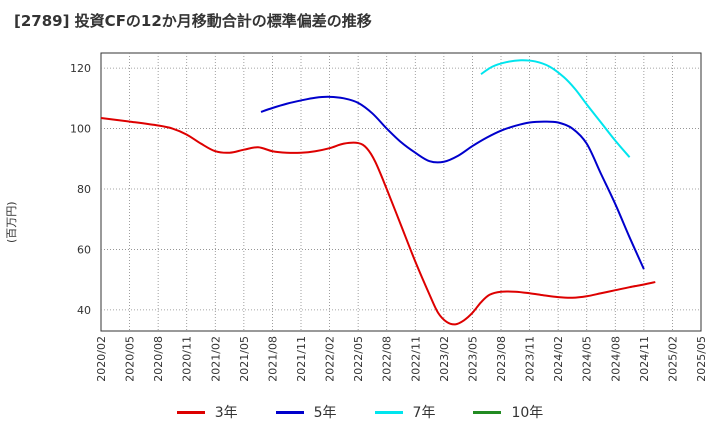 This screenshot has height=440, width=720. What do you see at coordinates (207, 412) in the screenshot?
I see `legend-item: 3年` at bounding box center [207, 412].